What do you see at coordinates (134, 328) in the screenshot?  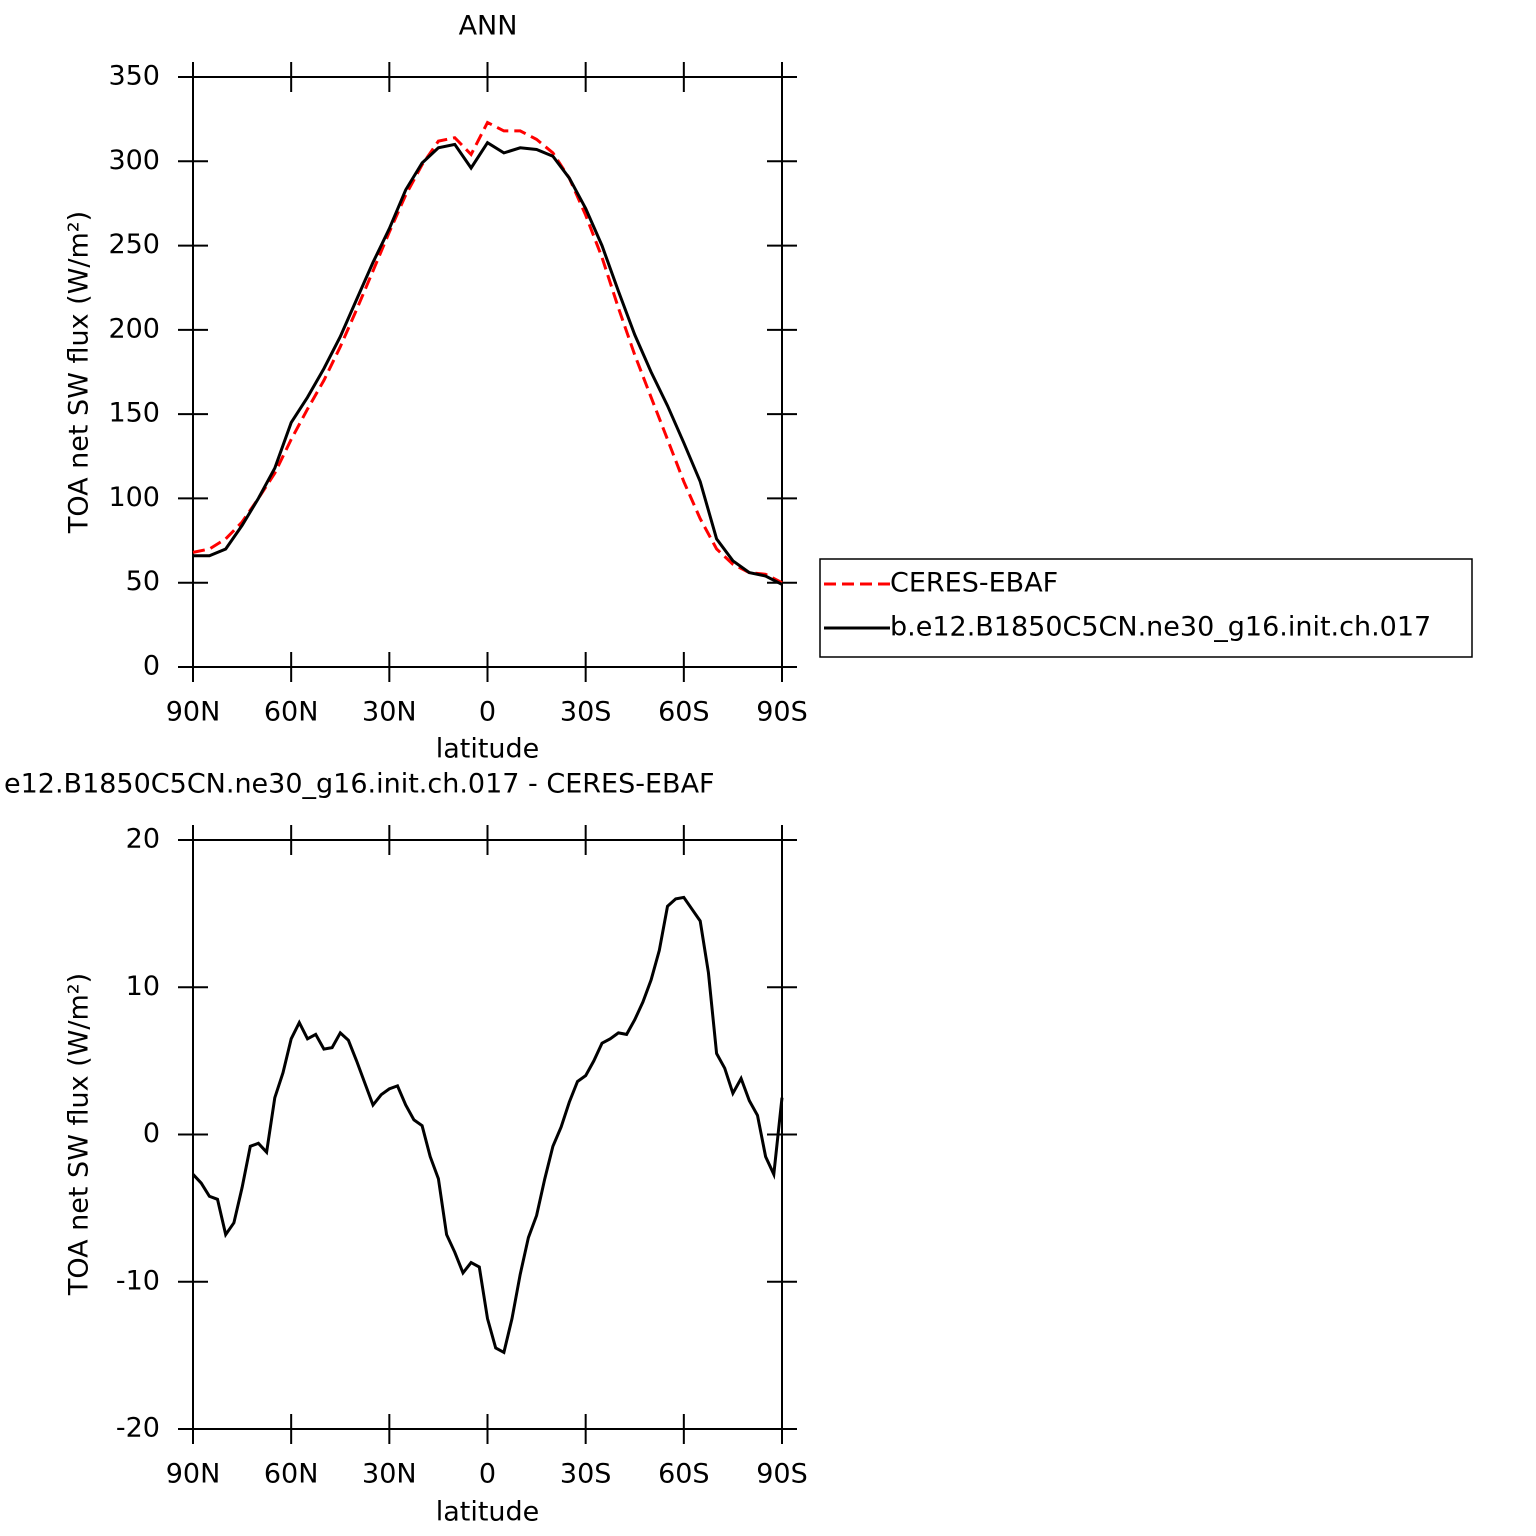 I see `y-tick-label: 200` at bounding box center [134, 328].